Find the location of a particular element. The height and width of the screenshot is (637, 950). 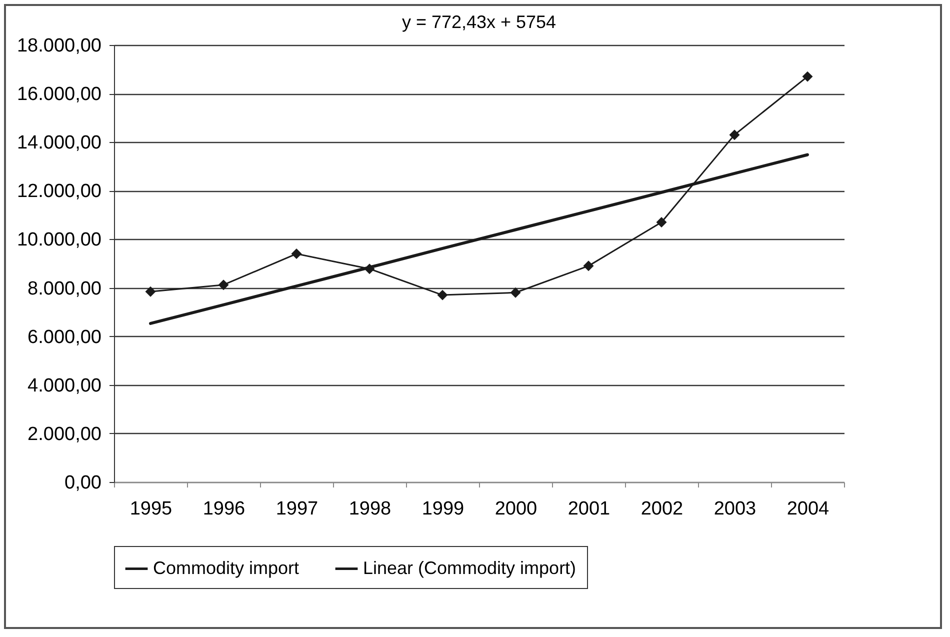

x-tick-label: 1999 is located at coordinates (443, 509).